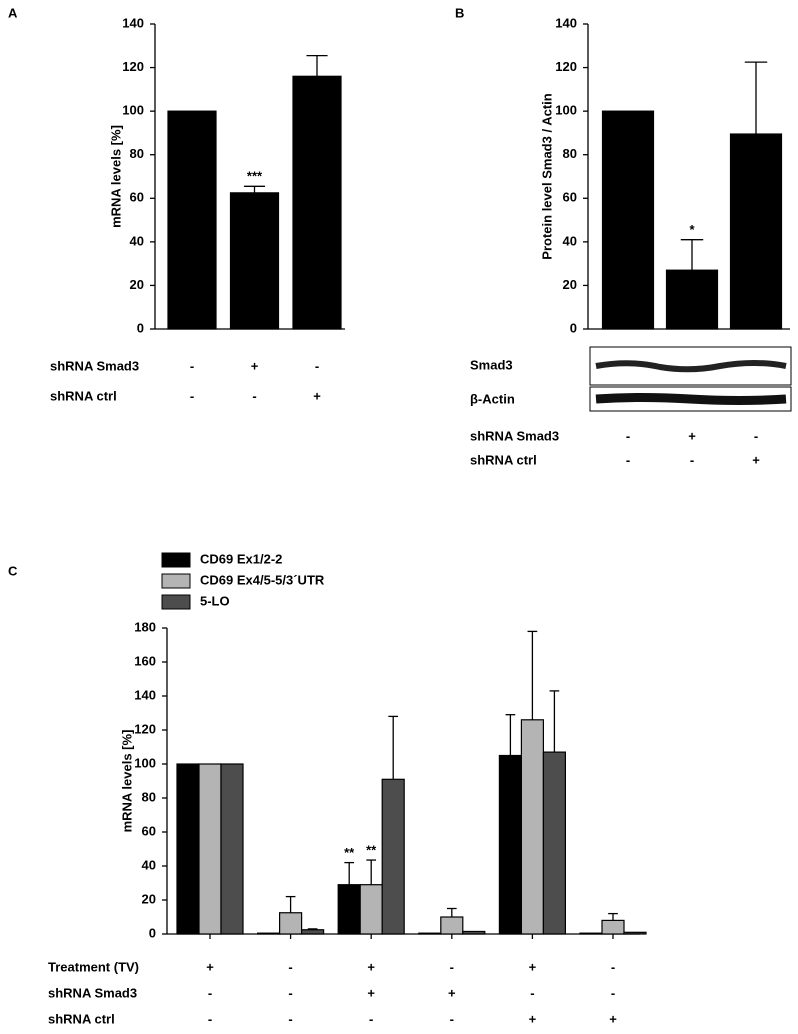 The image size is (798, 1034). Describe the element at coordinates (692, 229) in the screenshot. I see `significance: *` at that location.